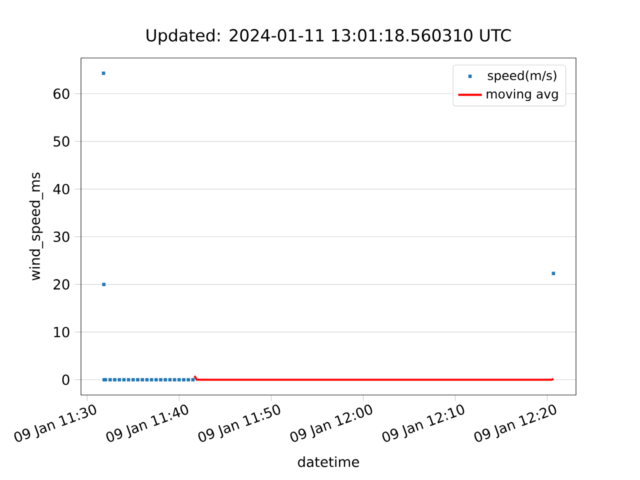 Image resolution: width=640 pixels, height=480 pixels. Describe the element at coordinates (62, 236) in the screenshot. I see `y-tick-label: 30` at that location.